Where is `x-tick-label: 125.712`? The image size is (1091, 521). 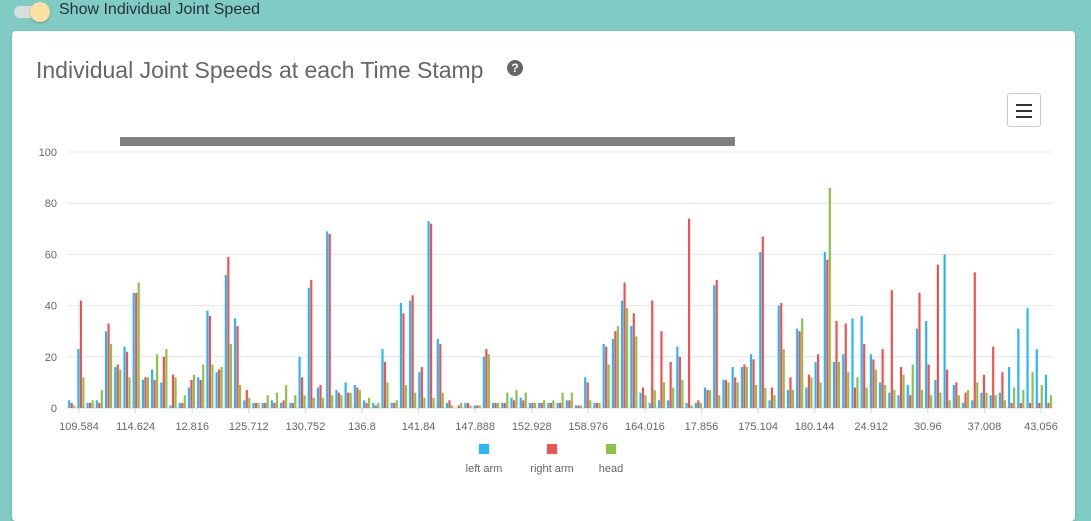 x-tick-label: 125.712 is located at coordinates (249, 427).